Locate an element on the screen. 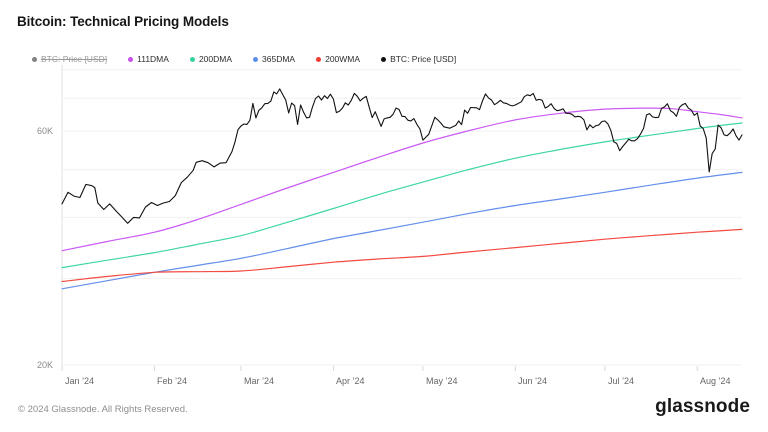 The width and height of the screenshot is (768, 432). y-axis-label: 60K is located at coordinates (44, 131).